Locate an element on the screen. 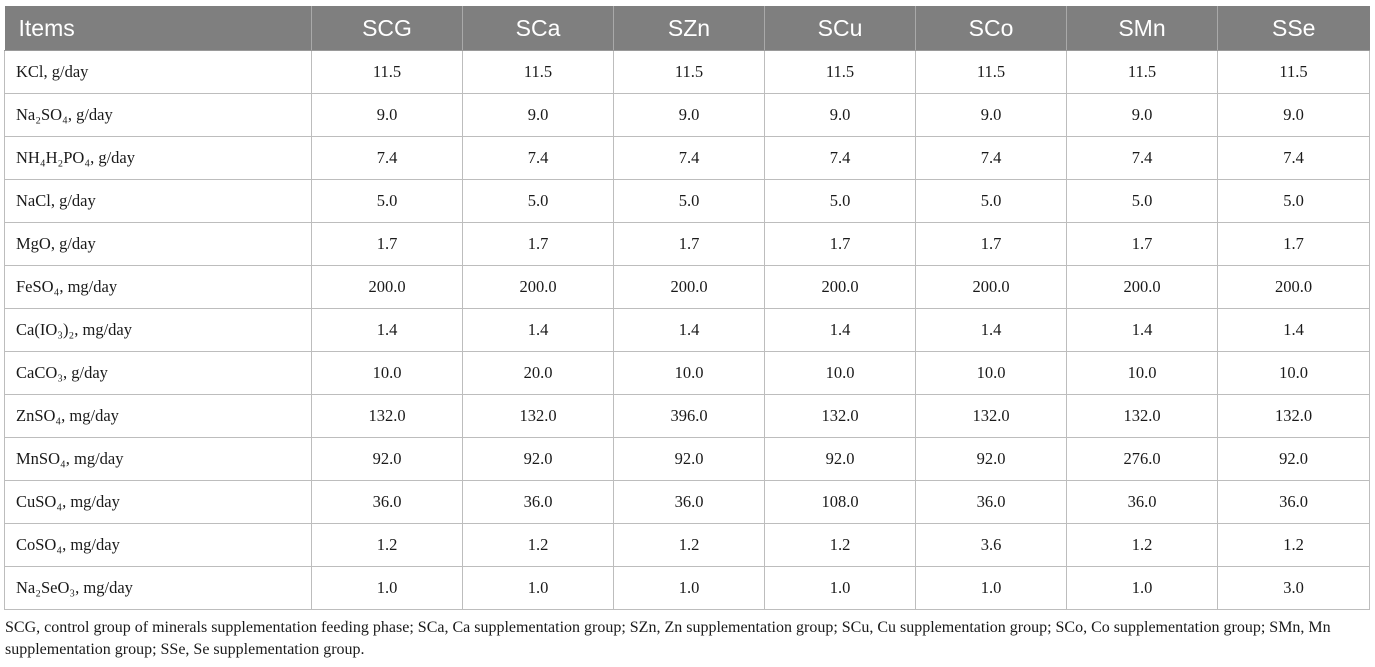 Image resolution: width=1375 pixels, height=667 pixels. row-item-label: KCl, g/day is located at coordinates (158, 72).